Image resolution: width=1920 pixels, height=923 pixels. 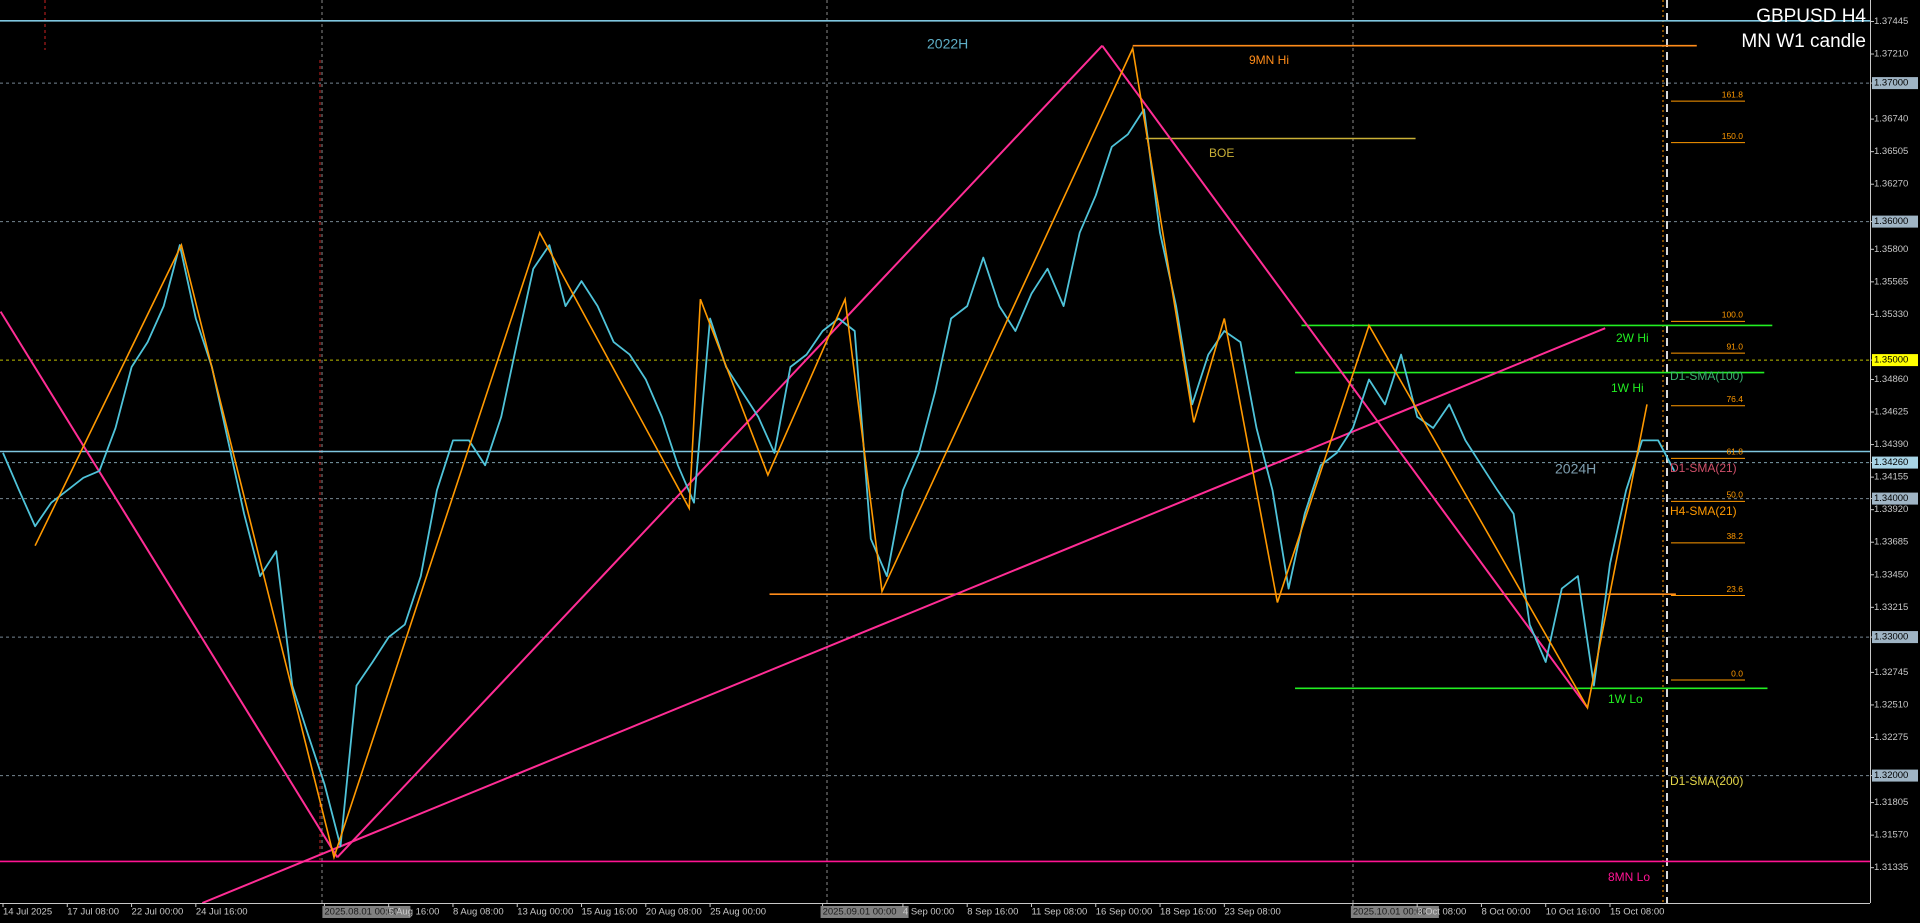 I want to click on x-tick-label: 22 Jul 00:00, so click(x=158, y=912).